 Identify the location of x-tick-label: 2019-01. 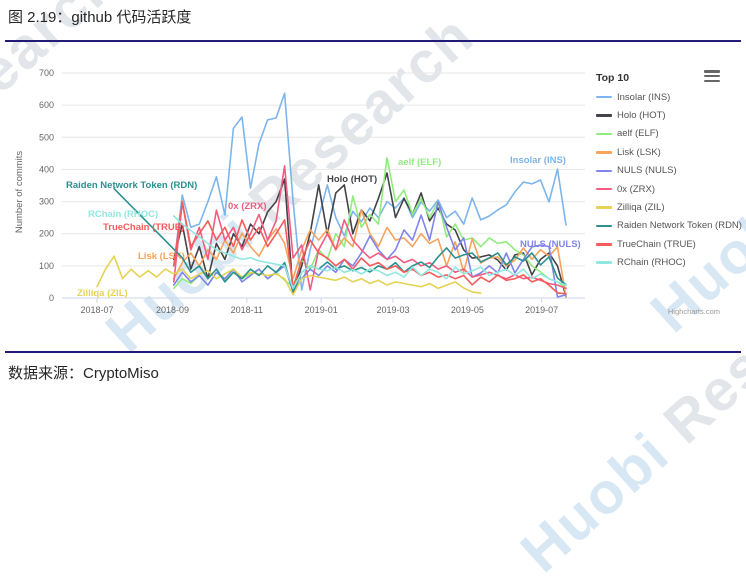
(321, 310).